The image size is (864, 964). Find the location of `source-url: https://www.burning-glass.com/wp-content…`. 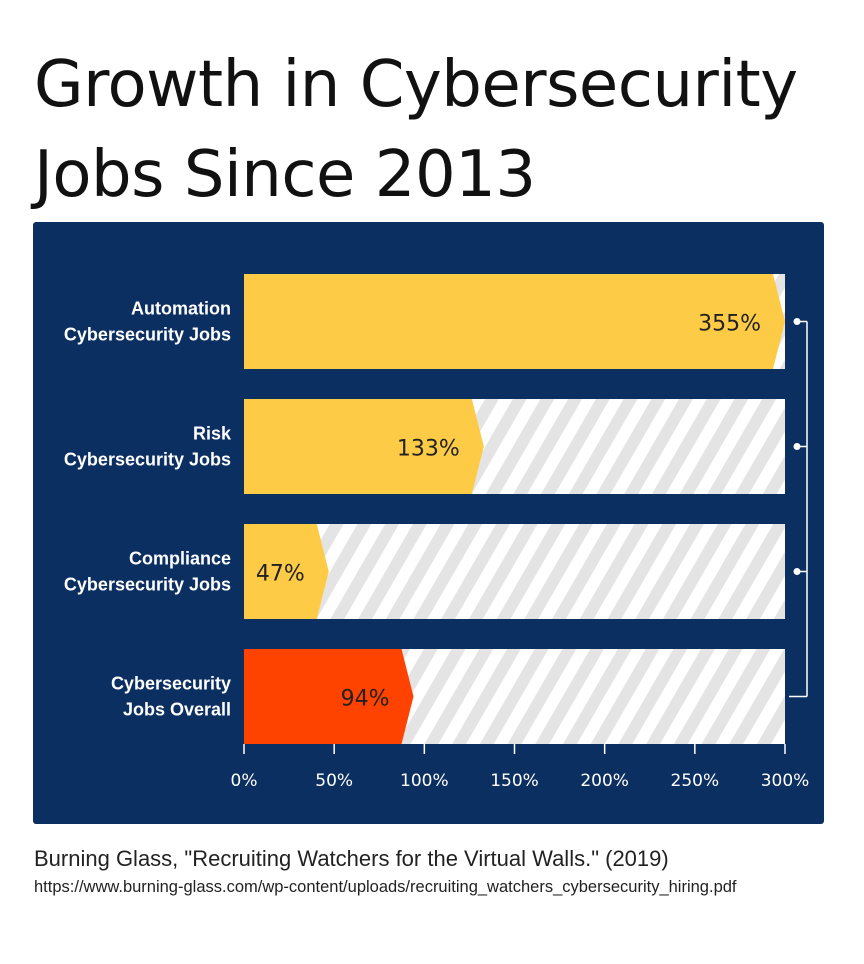

source-url: https://www.burning-glass.com/wp-content… is located at coordinates (385, 887).